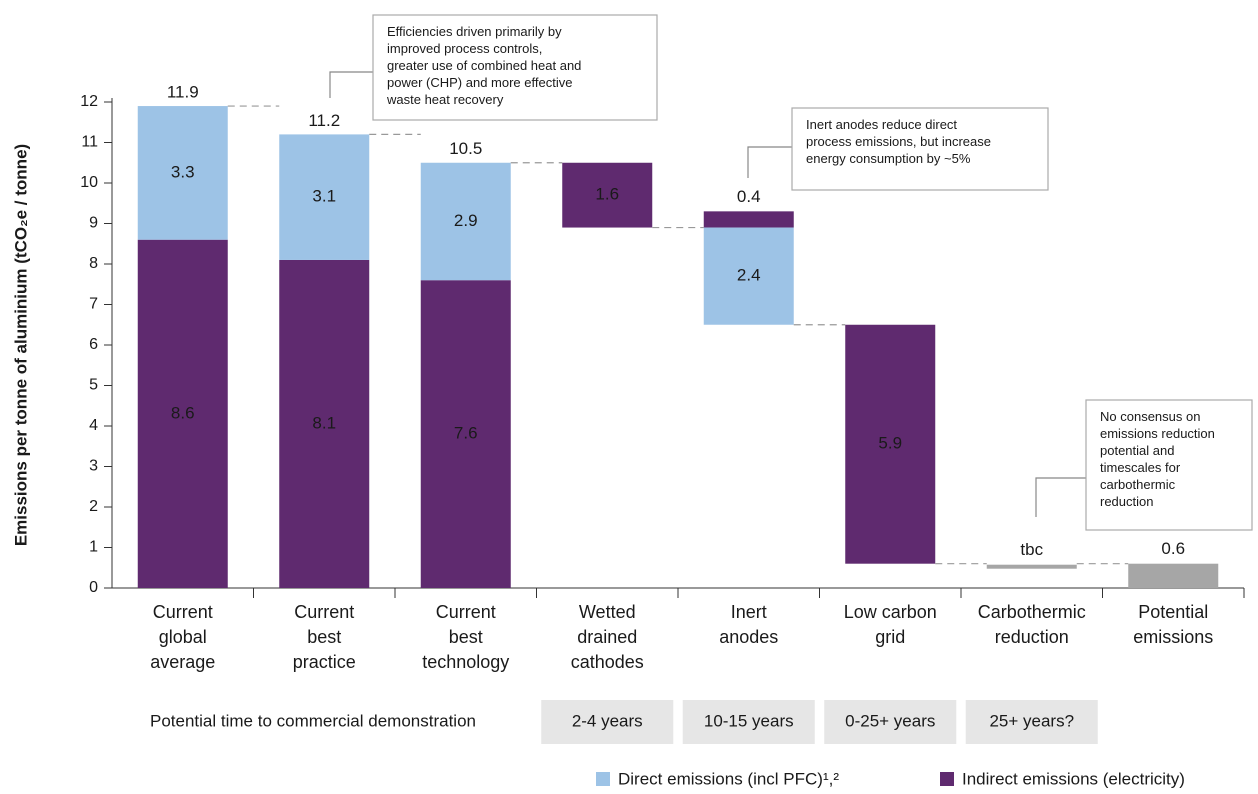  Describe the element at coordinates (748, 624) in the screenshot. I see `x-tick-label: Inert anodes` at that location.